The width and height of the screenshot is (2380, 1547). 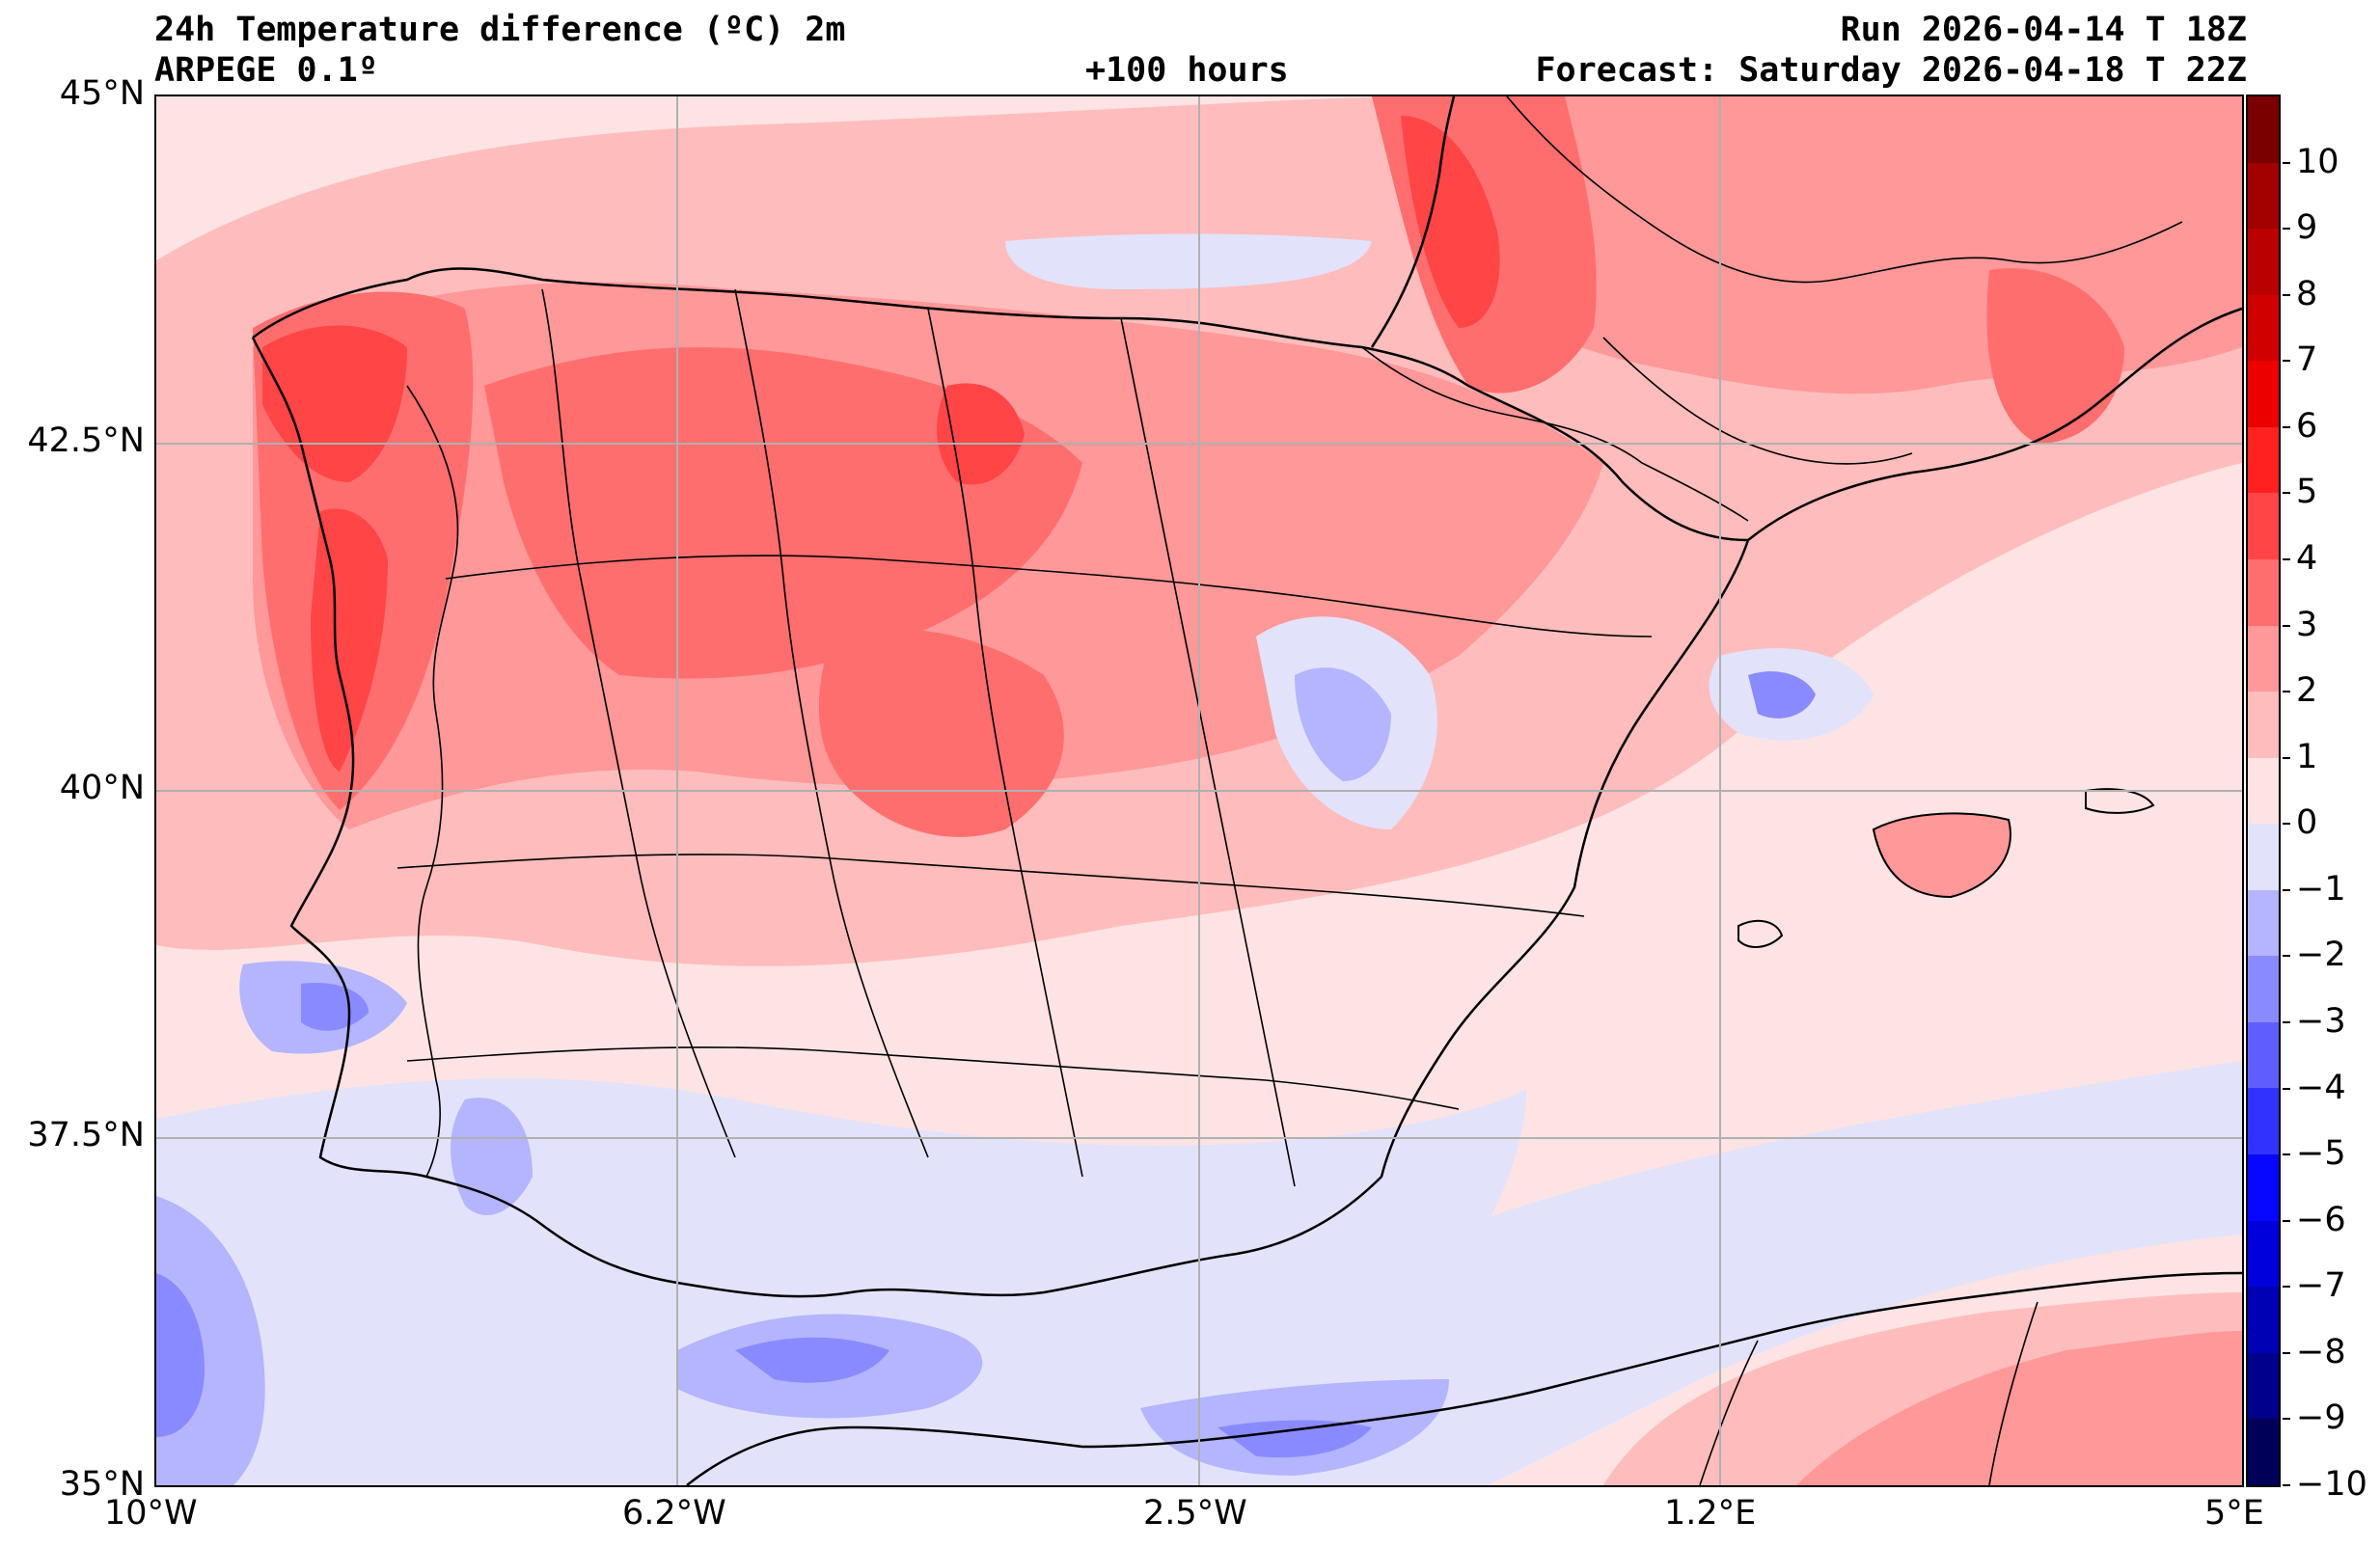 I want to click on colorbar-label: 0, so click(x=2307, y=823).